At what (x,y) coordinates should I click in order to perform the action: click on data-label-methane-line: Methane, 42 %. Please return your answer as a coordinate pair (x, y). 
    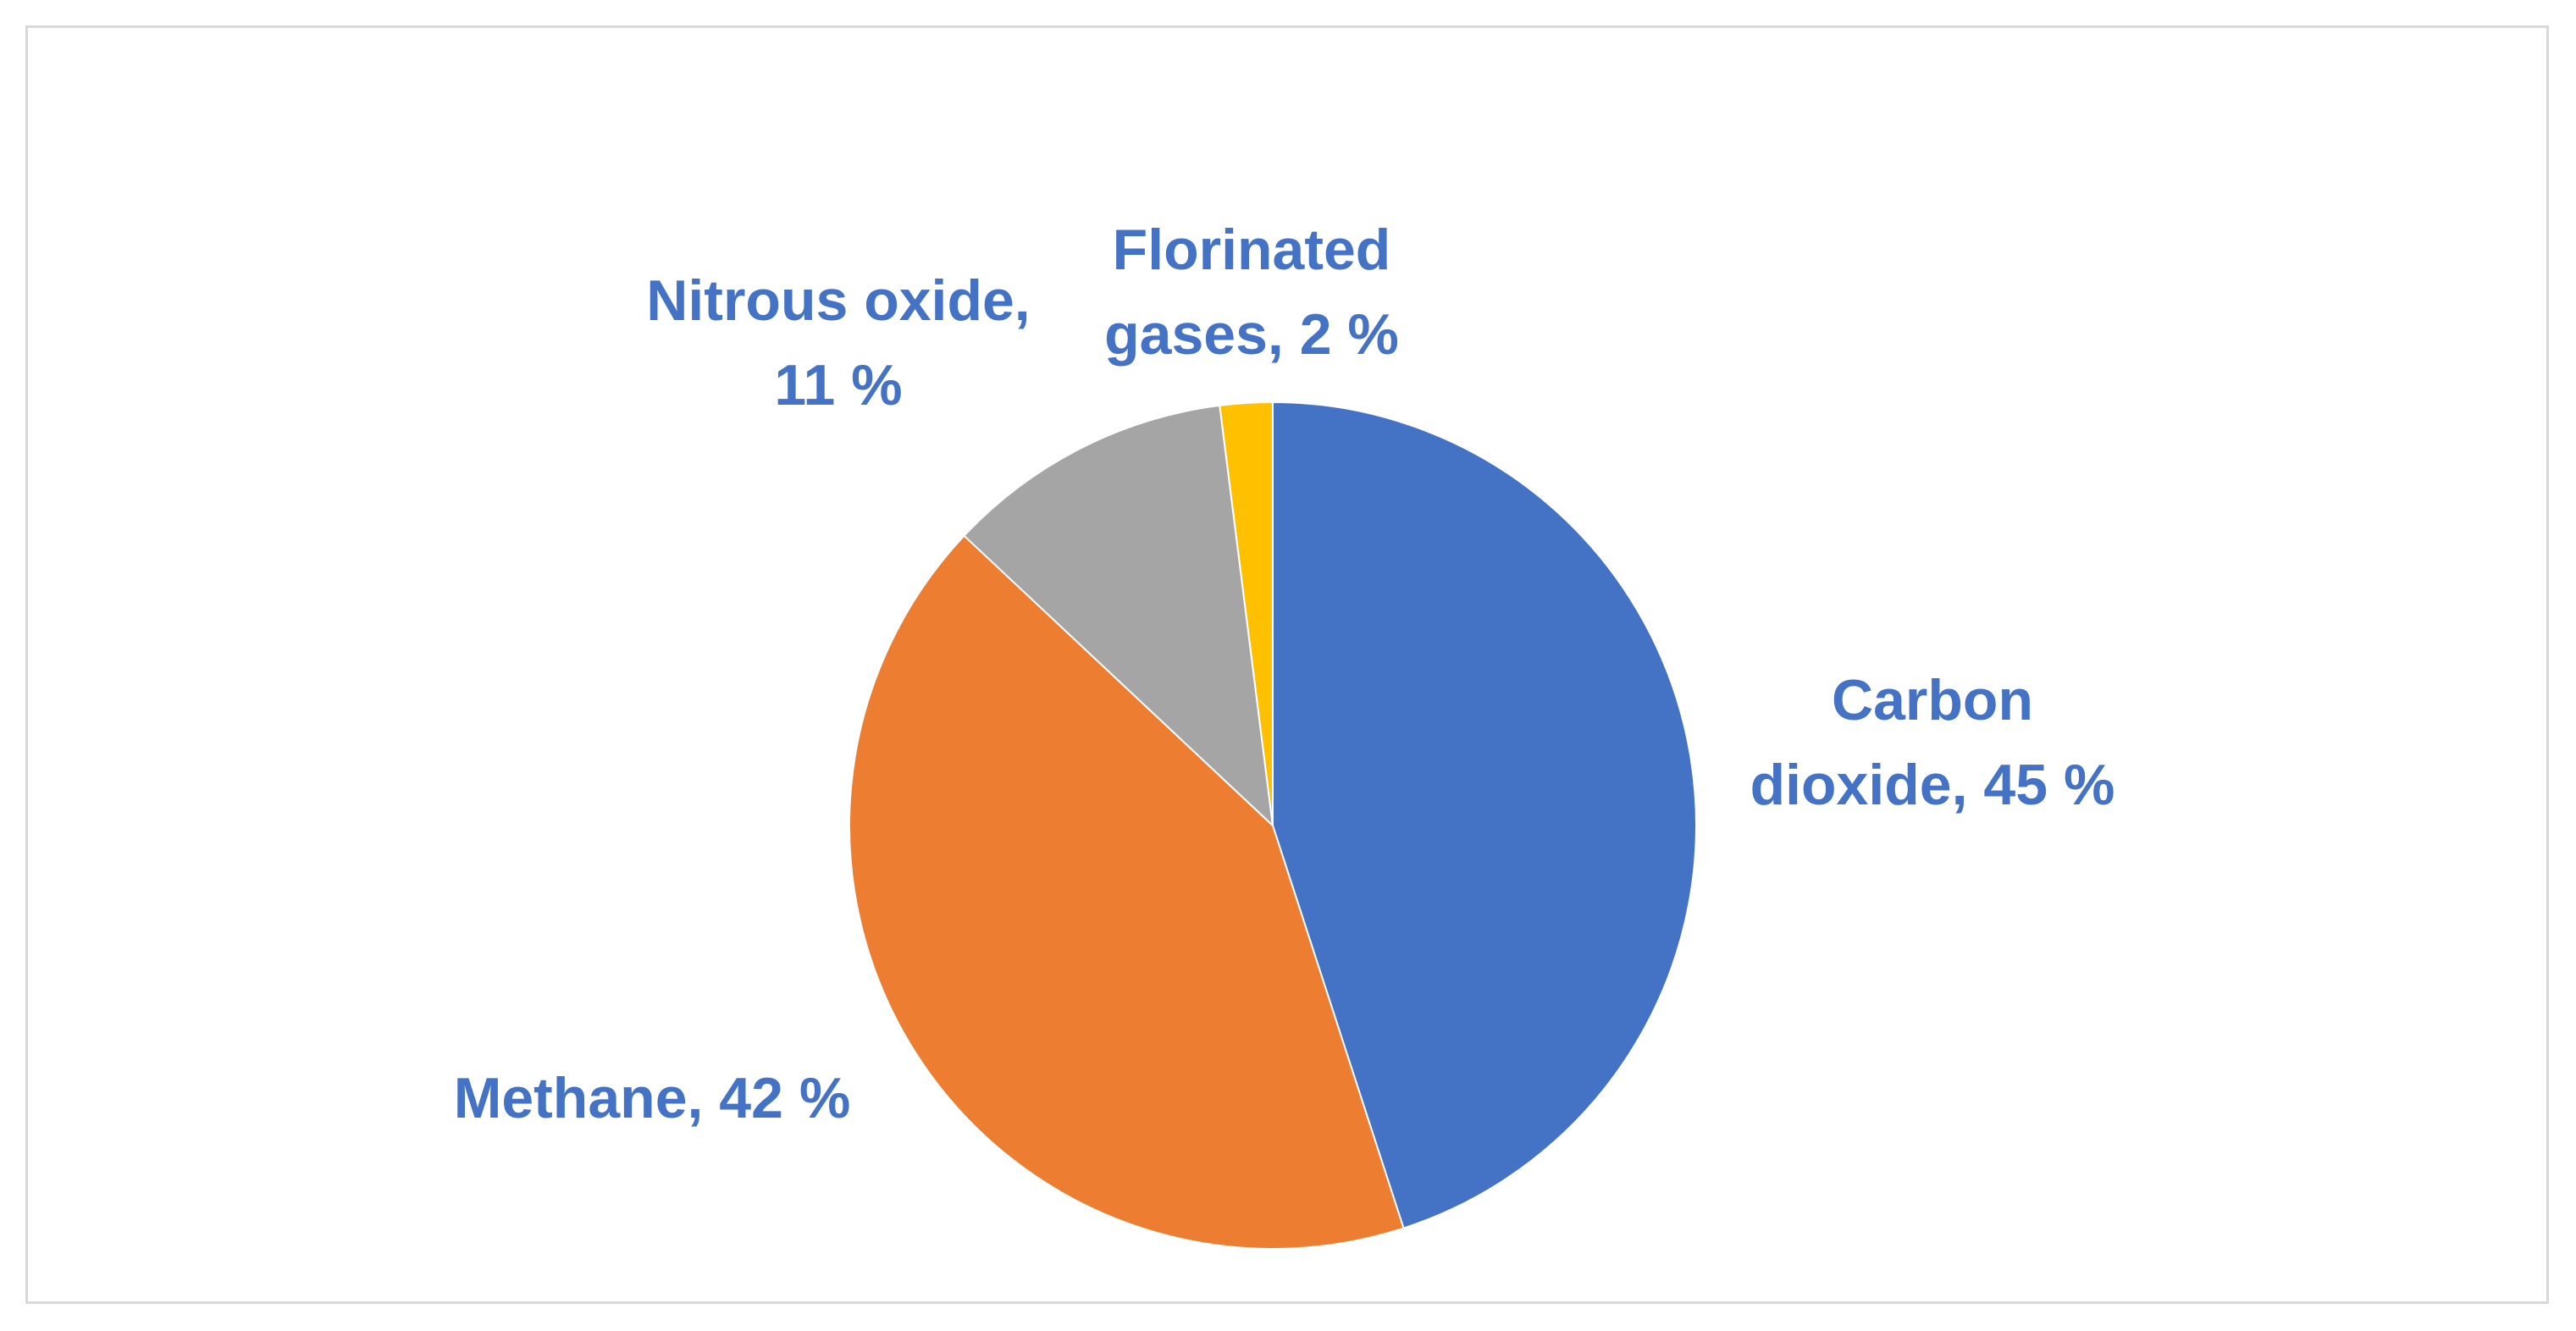
    Looking at the image, I should click on (653, 1098).